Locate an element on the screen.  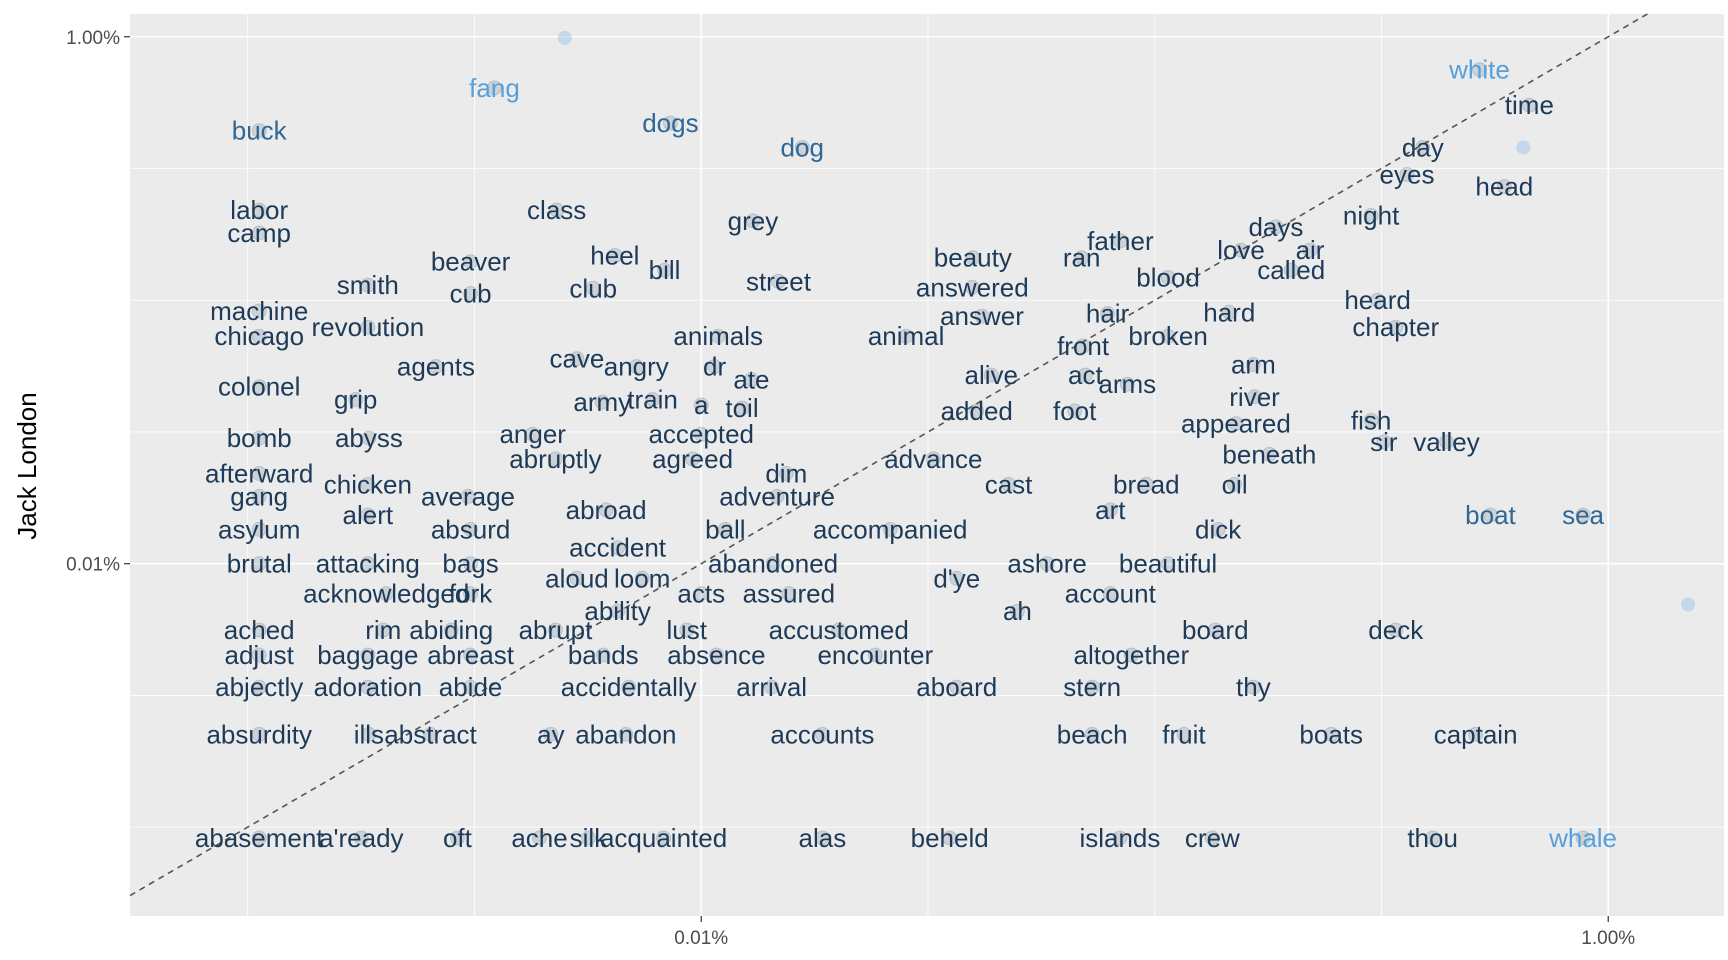
word-label: abrupt is located at coordinates (556, 630).